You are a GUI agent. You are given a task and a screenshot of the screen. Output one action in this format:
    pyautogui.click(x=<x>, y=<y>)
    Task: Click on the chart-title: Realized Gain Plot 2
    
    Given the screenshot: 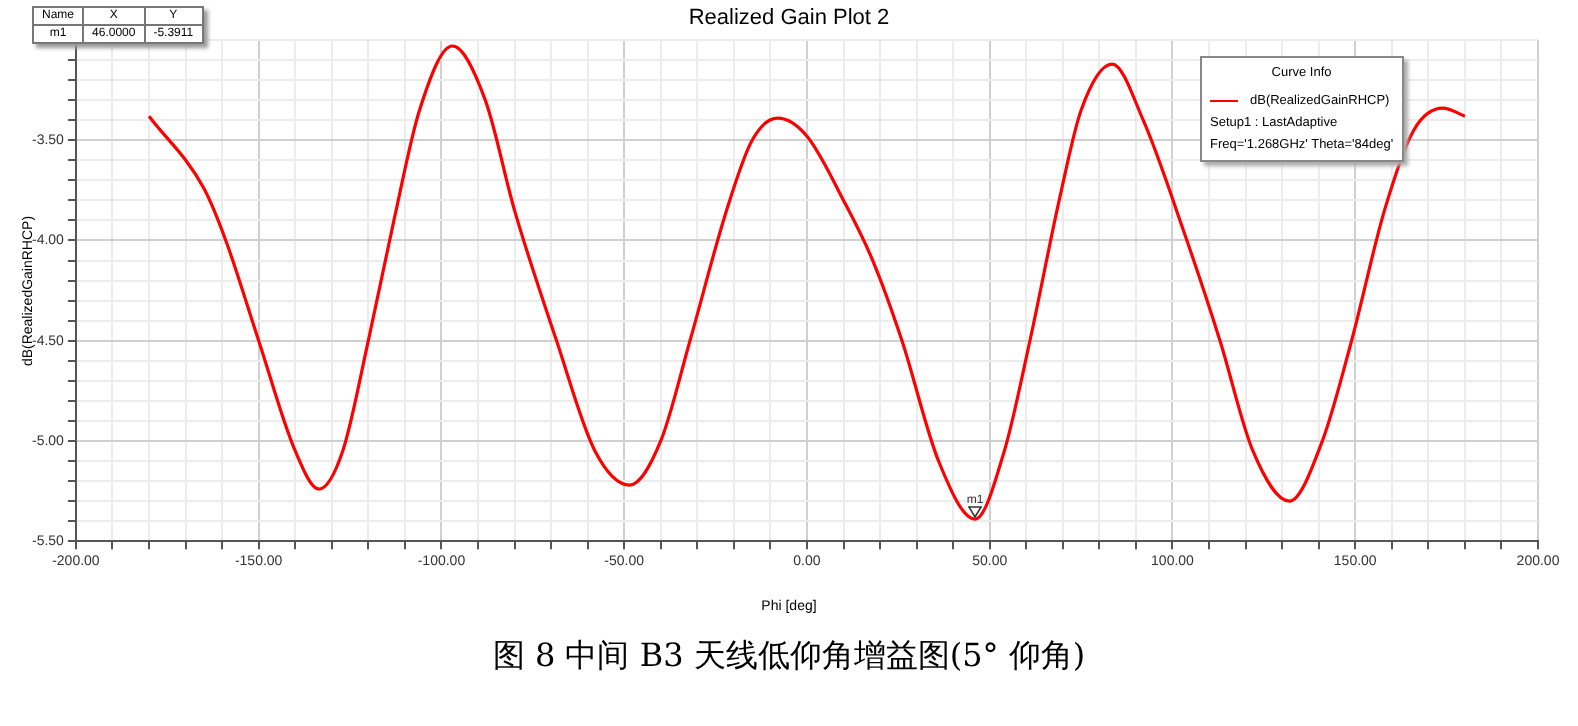 What is the action you would take?
    pyautogui.click(x=789, y=18)
    